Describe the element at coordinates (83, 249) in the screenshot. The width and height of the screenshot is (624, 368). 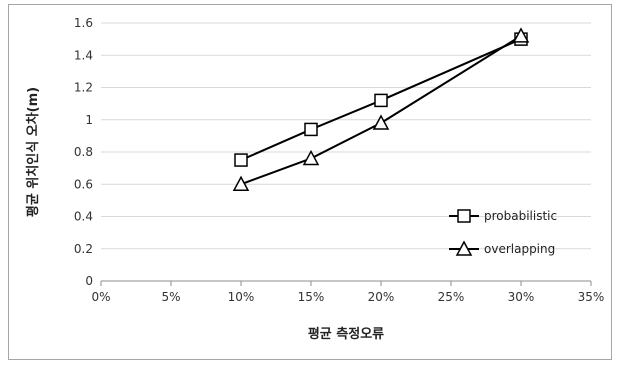
I see `y-tick-label: 0.2` at that location.